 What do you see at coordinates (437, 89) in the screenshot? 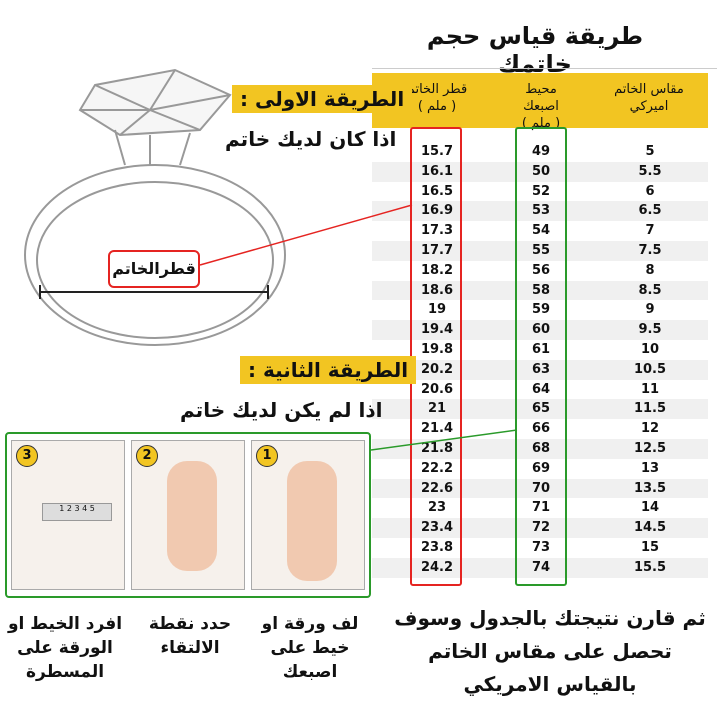
I see `header-diameter-label: قطر الخاتم` at bounding box center [437, 89].